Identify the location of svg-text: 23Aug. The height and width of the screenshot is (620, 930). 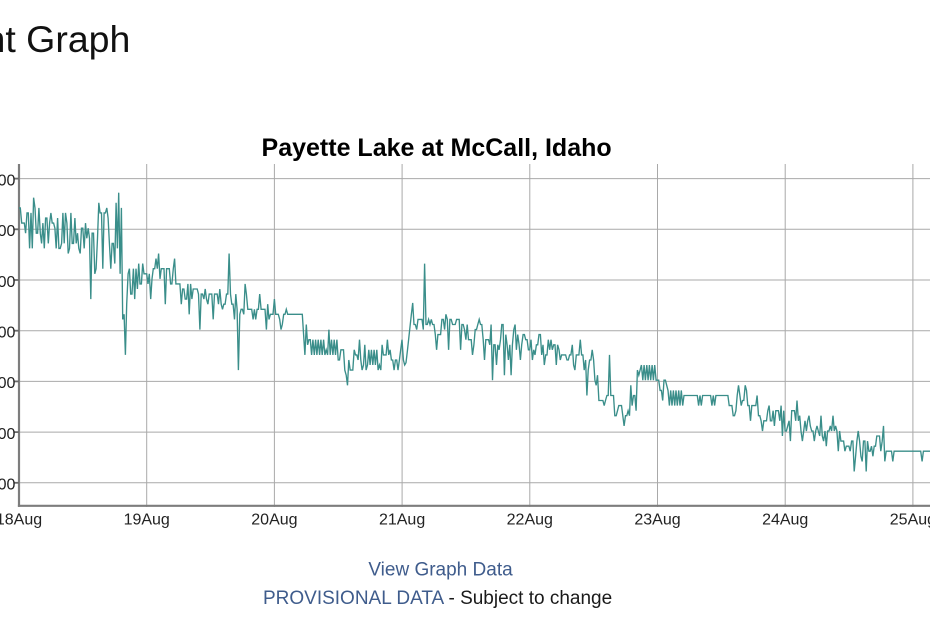
(657, 520).